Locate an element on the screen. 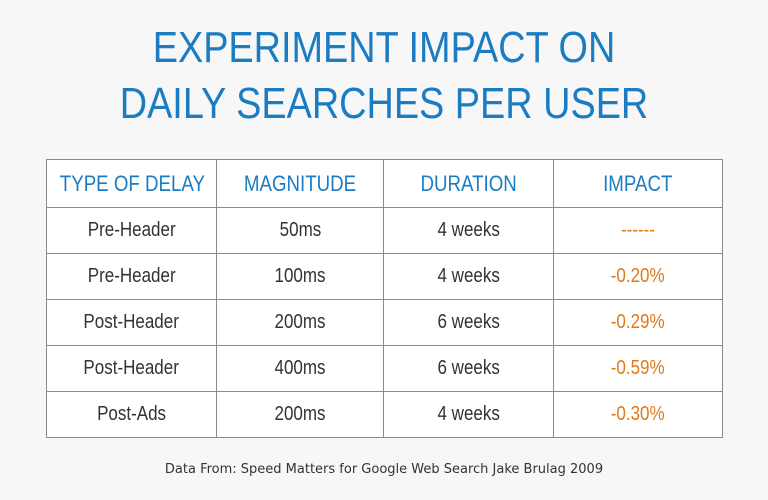  table-row: Post-Header 200ms 6 weeks -0.29% is located at coordinates (384, 322).